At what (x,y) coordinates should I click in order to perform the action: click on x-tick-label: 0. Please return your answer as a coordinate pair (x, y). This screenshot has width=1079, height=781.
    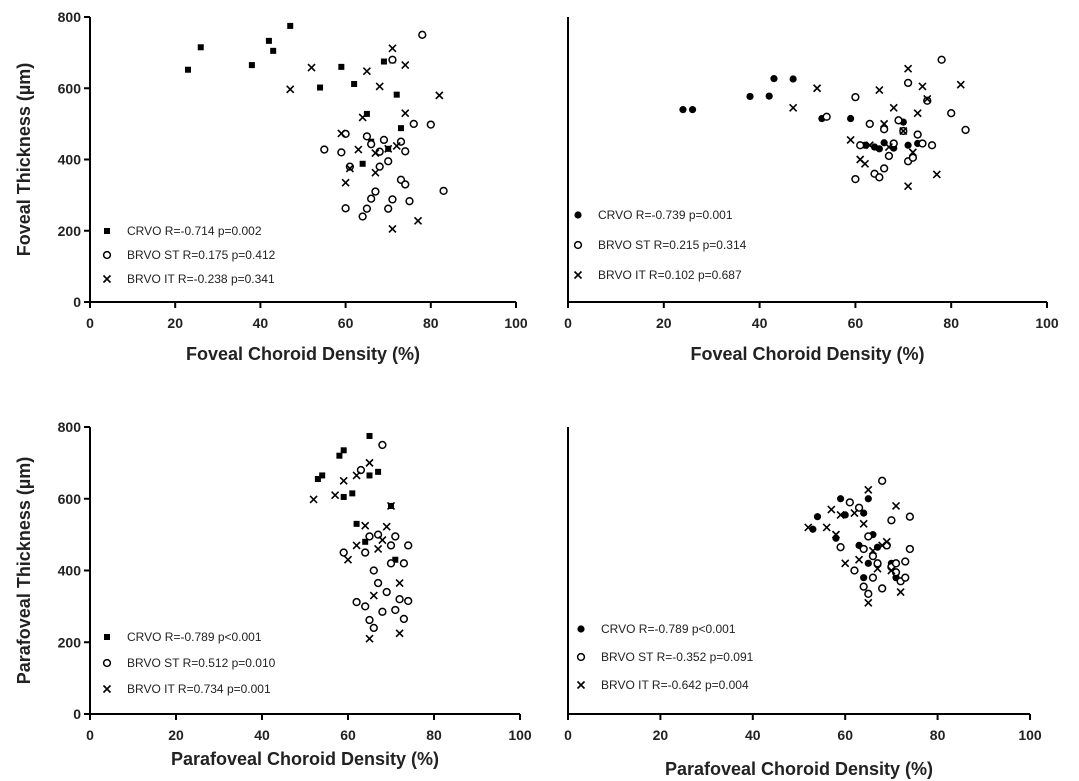
    Looking at the image, I should click on (90, 323).